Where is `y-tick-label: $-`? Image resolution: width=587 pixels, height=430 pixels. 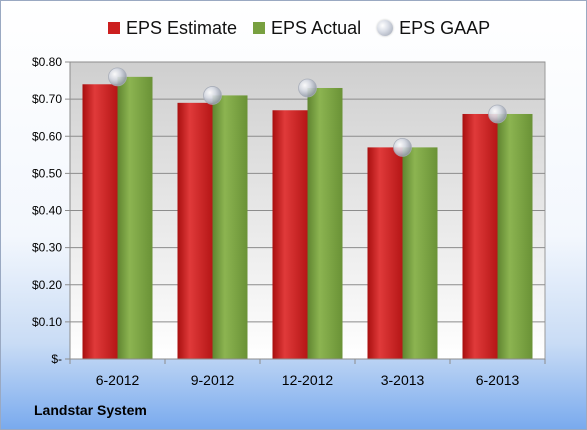 y-tick-label: $- is located at coordinates (56, 359).